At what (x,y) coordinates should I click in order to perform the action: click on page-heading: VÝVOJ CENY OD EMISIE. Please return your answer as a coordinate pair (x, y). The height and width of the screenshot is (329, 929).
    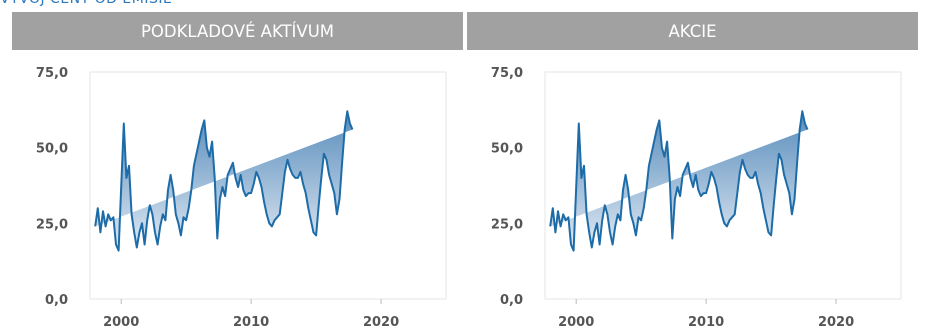
    Looking at the image, I should click on (86, 4).